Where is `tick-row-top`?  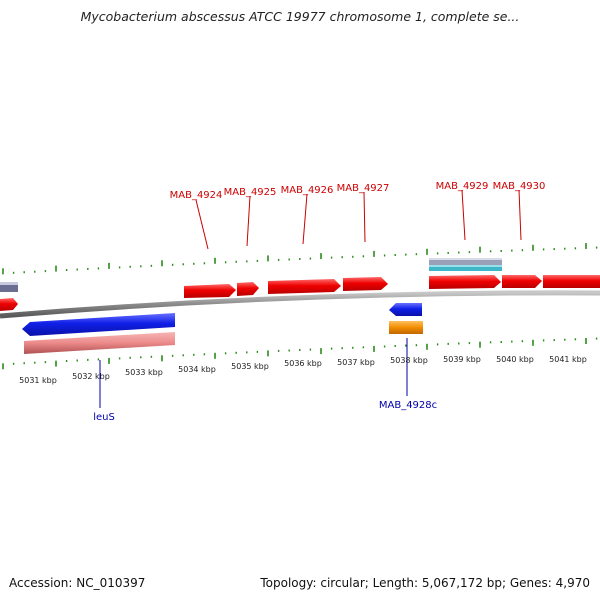 tick-row-top is located at coordinates (300, 259).